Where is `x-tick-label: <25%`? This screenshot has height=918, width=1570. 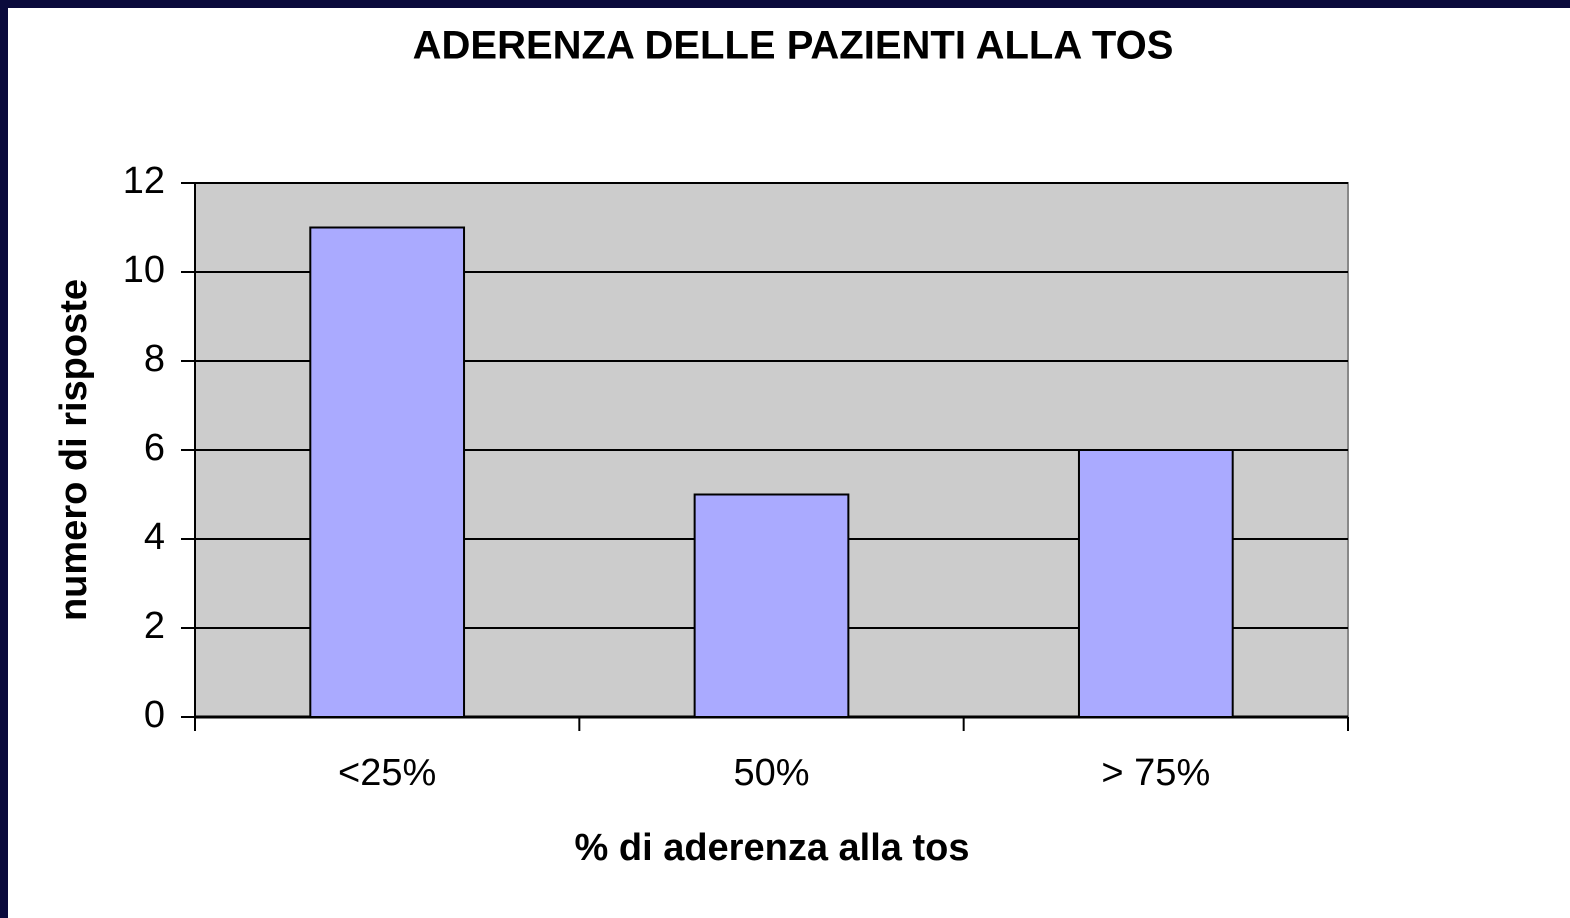
x-tick-label: <25% is located at coordinates (387, 773).